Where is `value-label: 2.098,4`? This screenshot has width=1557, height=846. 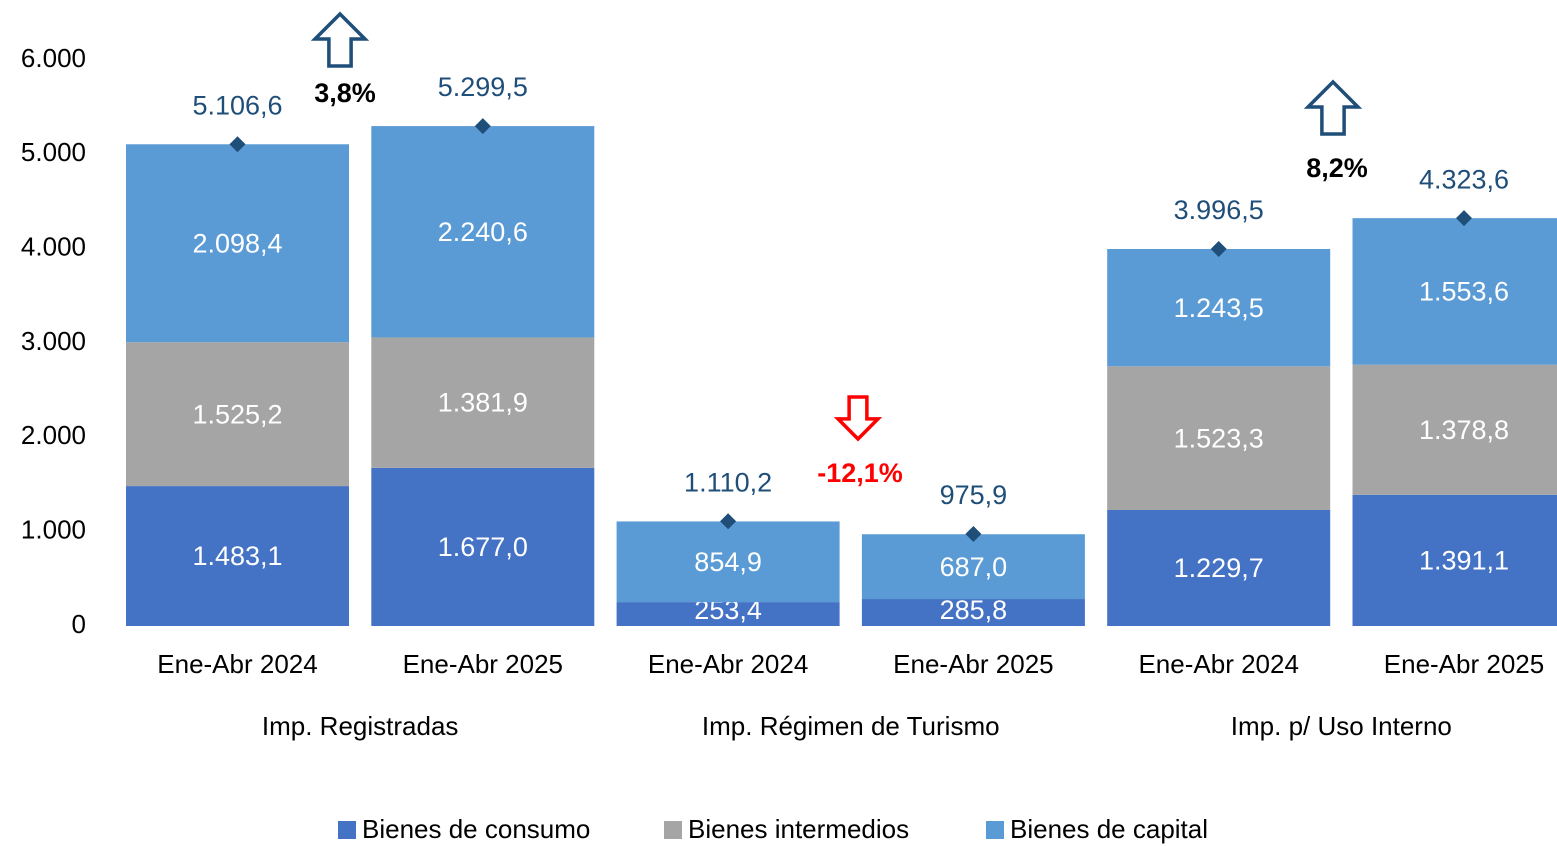 value-label: 2.098,4 is located at coordinates (237, 243).